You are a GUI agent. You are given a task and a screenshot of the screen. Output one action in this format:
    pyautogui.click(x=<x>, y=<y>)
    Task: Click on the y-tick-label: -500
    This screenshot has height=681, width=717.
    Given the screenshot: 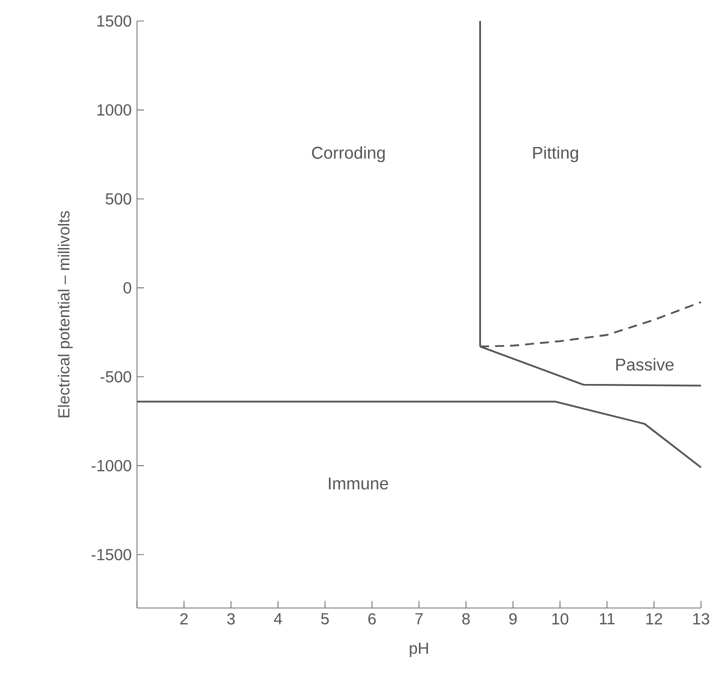 What is the action you would take?
    pyautogui.click(x=116, y=376)
    